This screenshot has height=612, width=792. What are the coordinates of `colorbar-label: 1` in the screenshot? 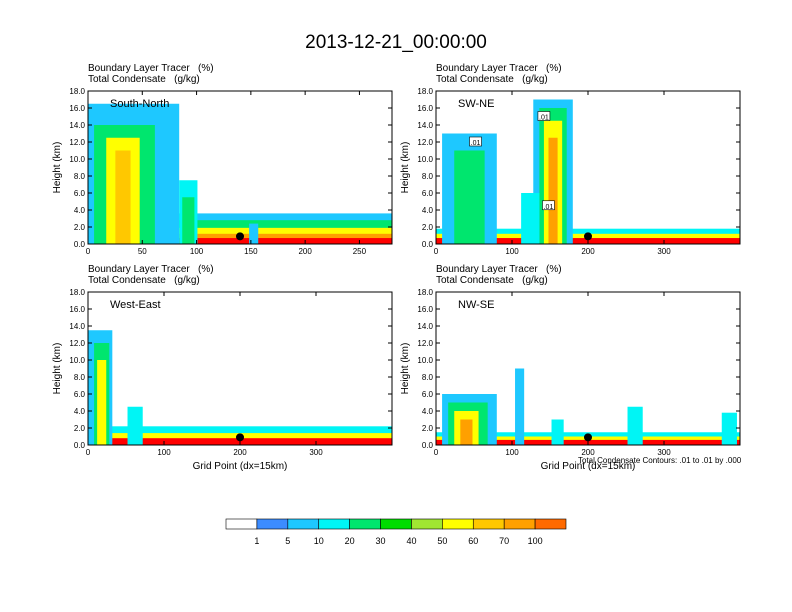 It's located at (256, 541).